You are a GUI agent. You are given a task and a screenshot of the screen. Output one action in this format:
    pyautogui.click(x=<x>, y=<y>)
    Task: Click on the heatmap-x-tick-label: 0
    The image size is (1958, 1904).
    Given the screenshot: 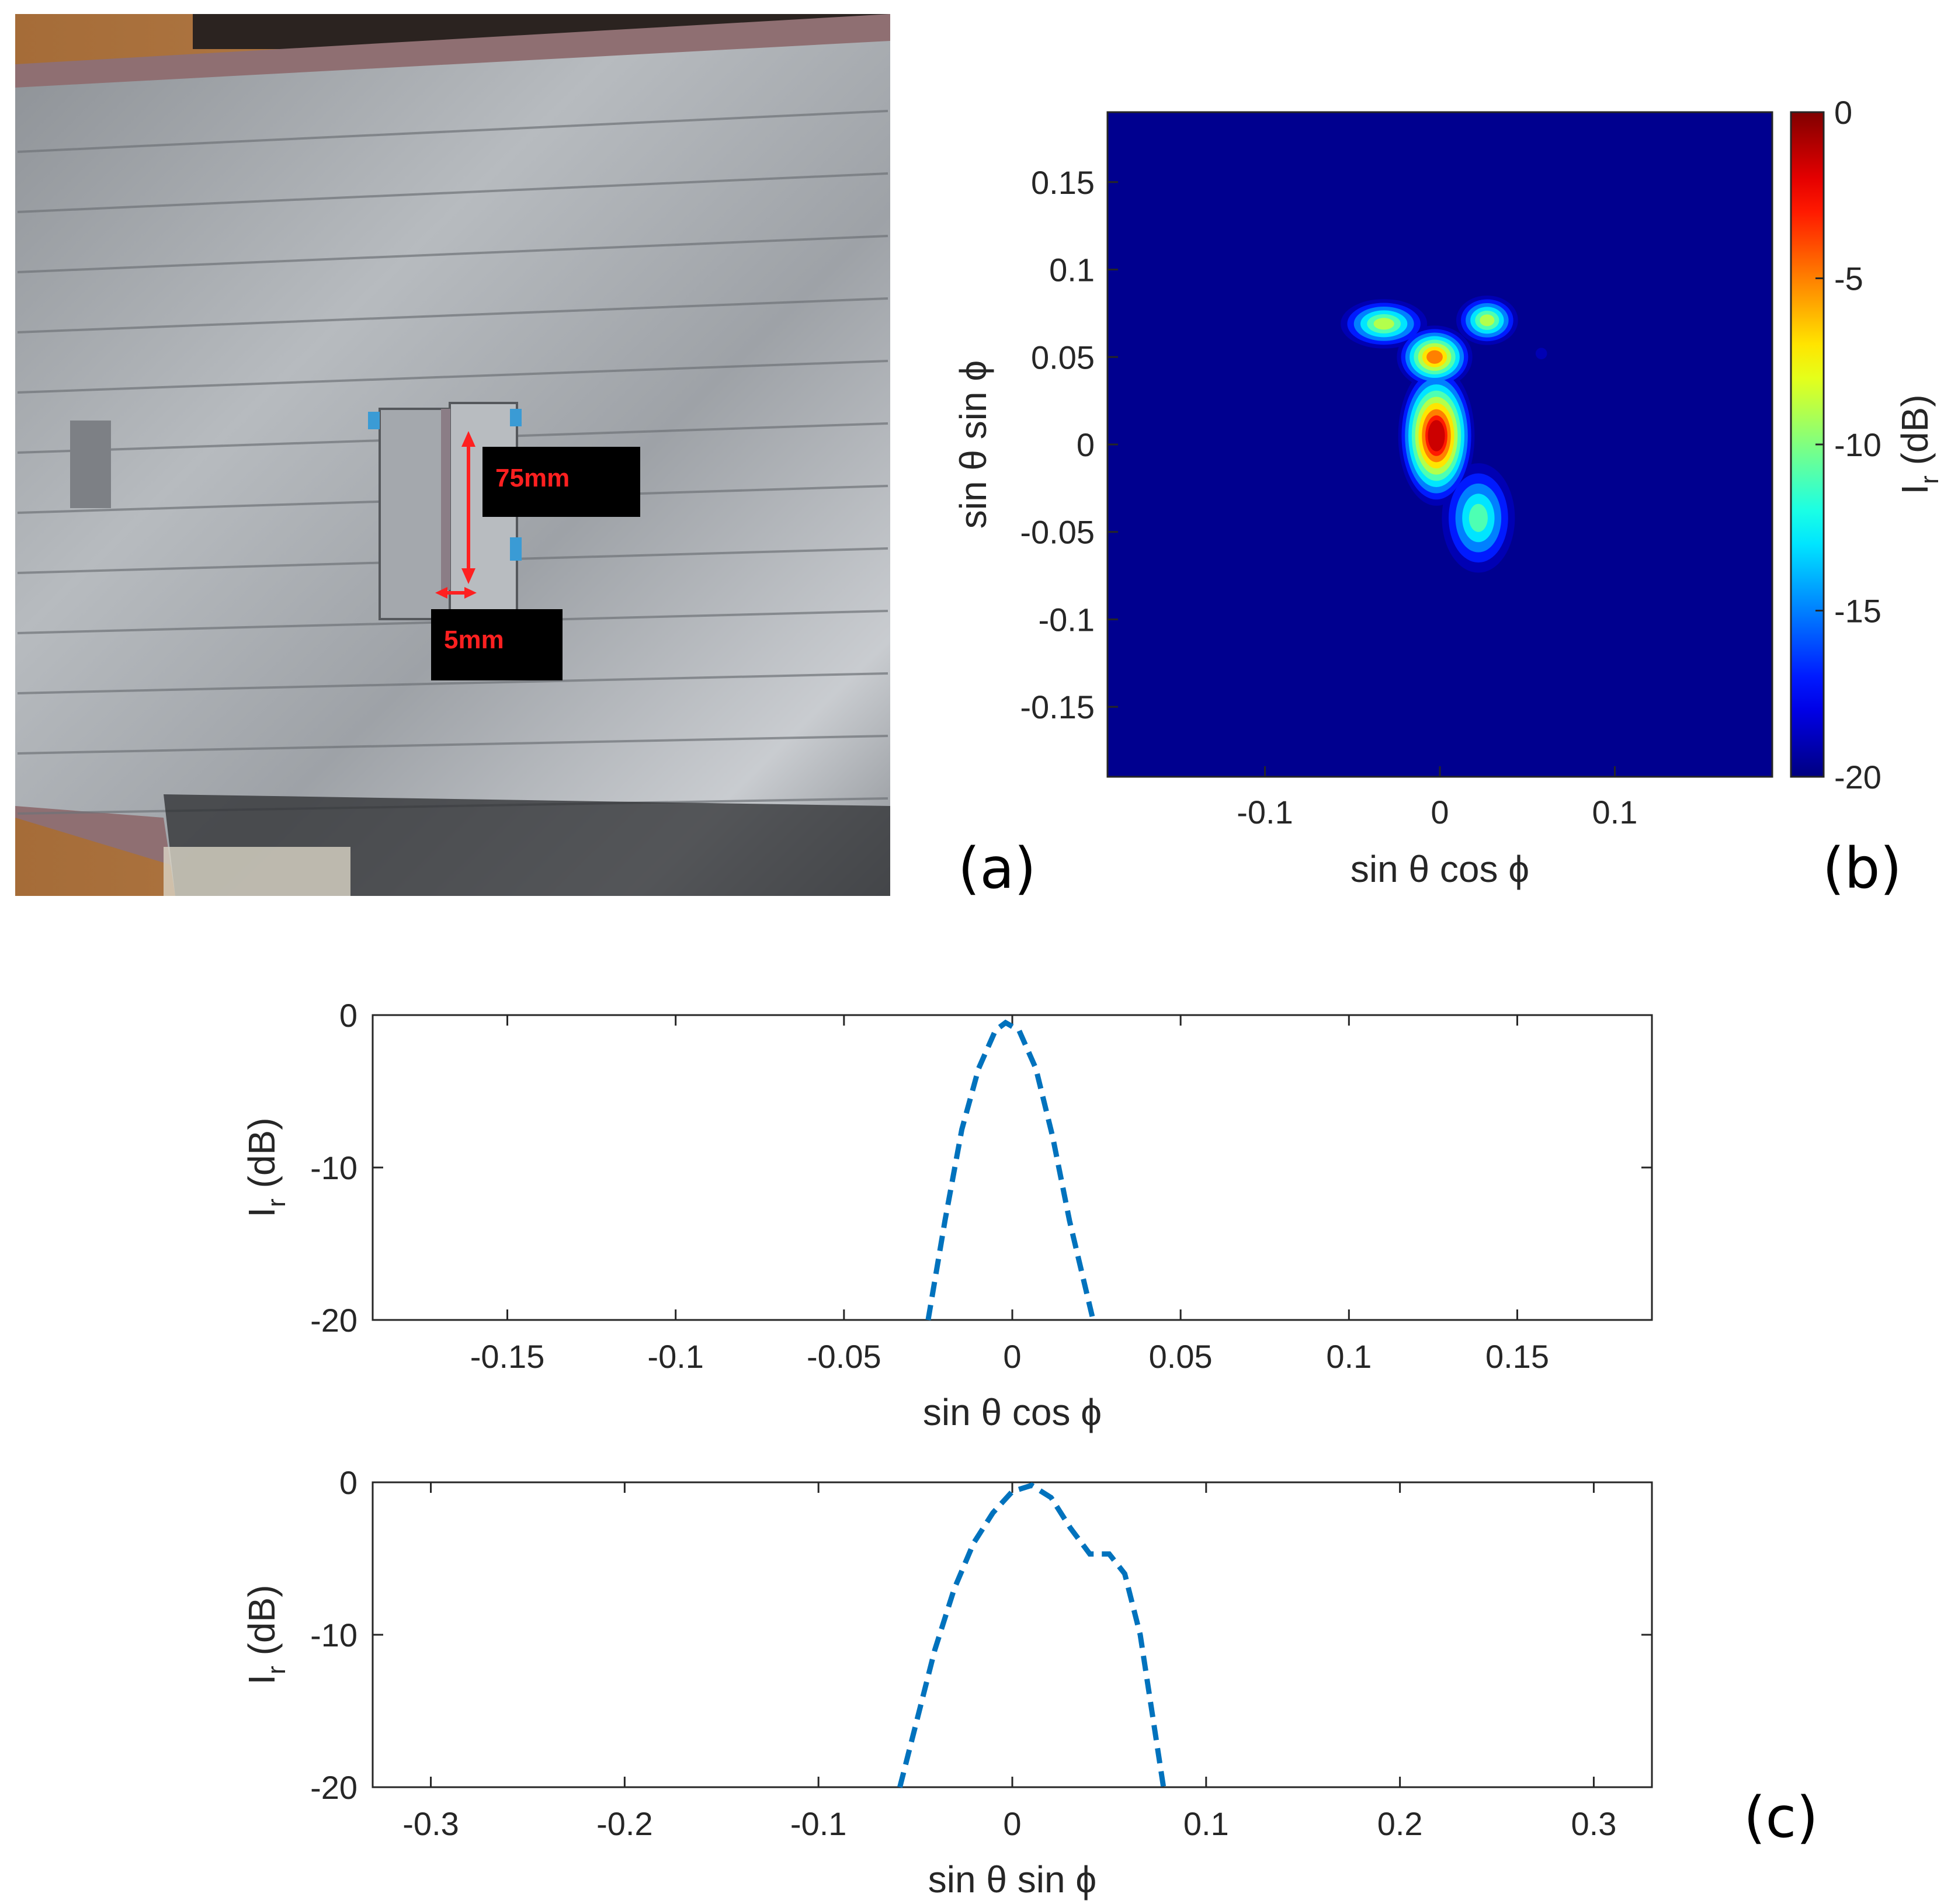 What is the action you would take?
    pyautogui.click(x=1440, y=812)
    